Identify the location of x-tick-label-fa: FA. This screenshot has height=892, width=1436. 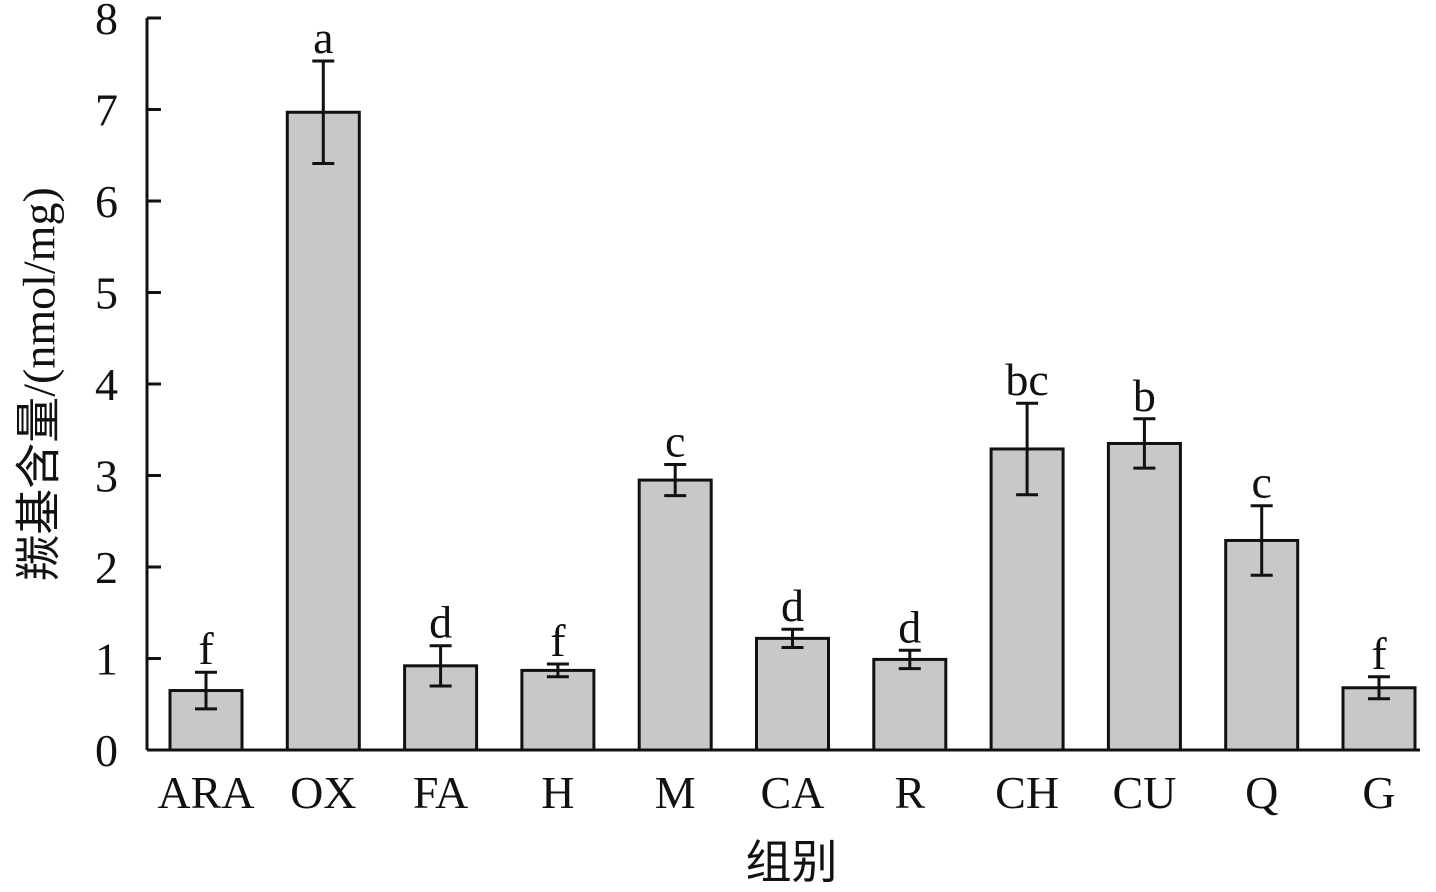
(440, 792).